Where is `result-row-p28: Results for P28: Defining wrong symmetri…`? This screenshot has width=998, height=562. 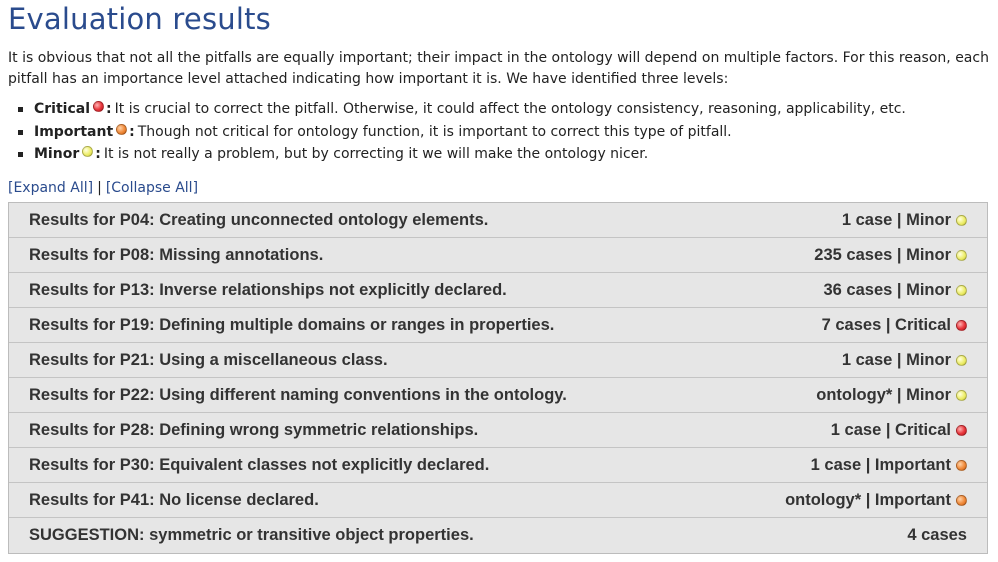
result-row-p28: Results for P28: Defining wrong symmetri… is located at coordinates (498, 430).